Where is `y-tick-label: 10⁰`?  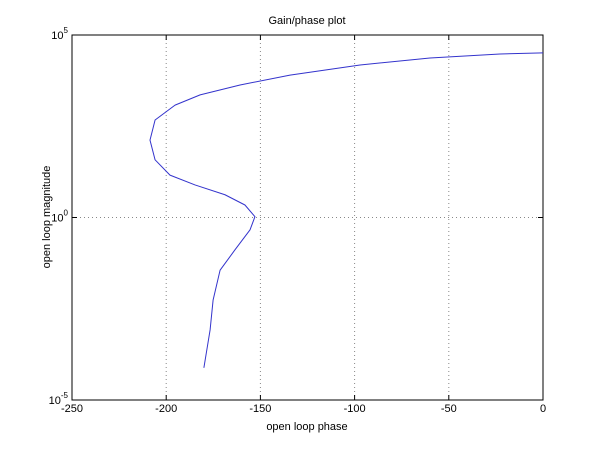 y-tick-label: 10⁰ is located at coordinates (59, 217).